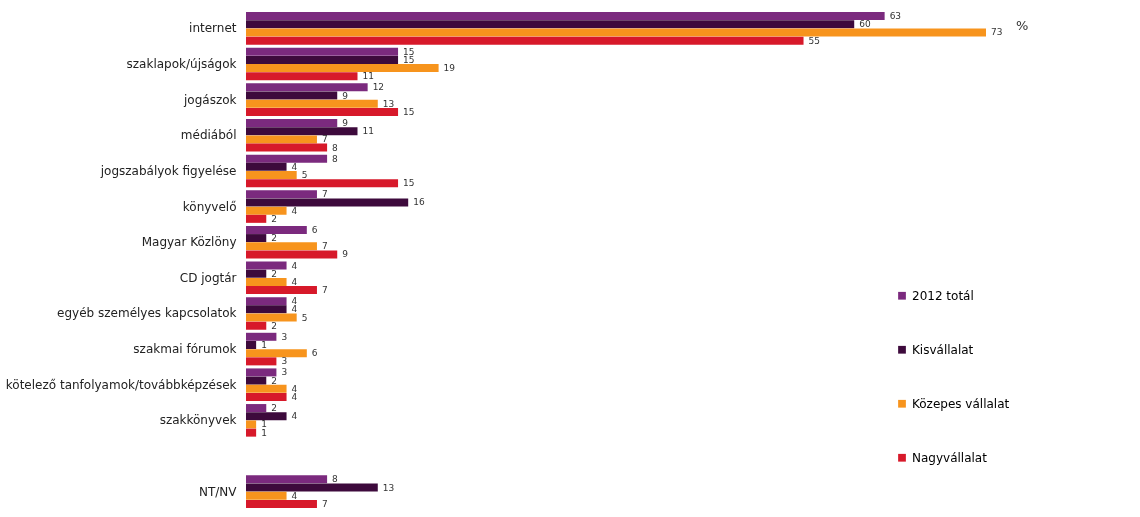 This screenshot has width=1140, height=517. What do you see at coordinates (865, 24) in the screenshot?
I see `data-label: 60` at bounding box center [865, 24].